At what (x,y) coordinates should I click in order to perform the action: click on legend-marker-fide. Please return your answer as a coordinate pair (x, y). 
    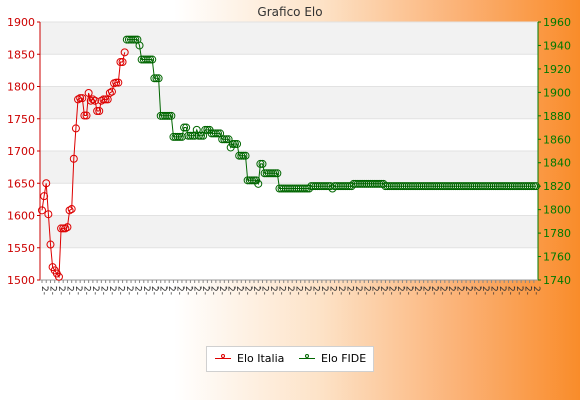
    Looking at the image, I should click on (307, 356).